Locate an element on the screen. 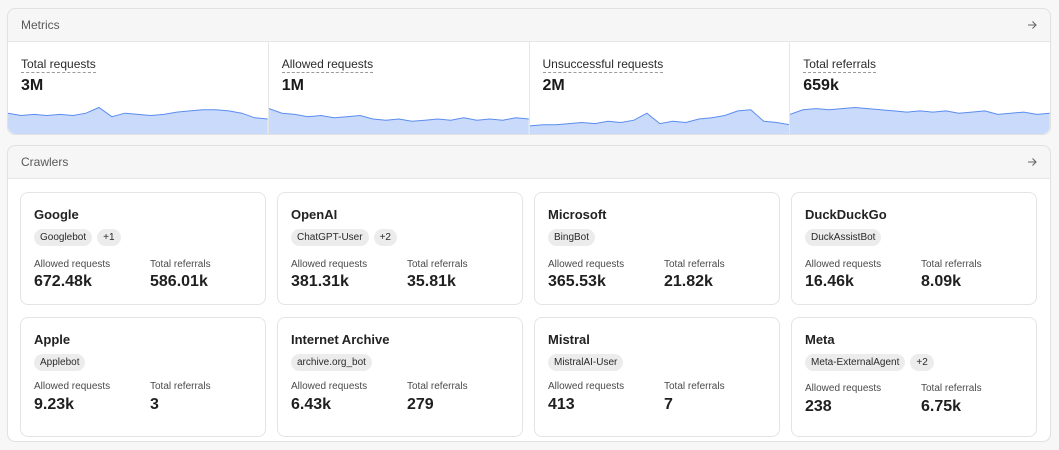 The height and width of the screenshot is (450, 1059). metric-tile-allowed-requests: Allowed requests 1M is located at coordinates (399, 88).